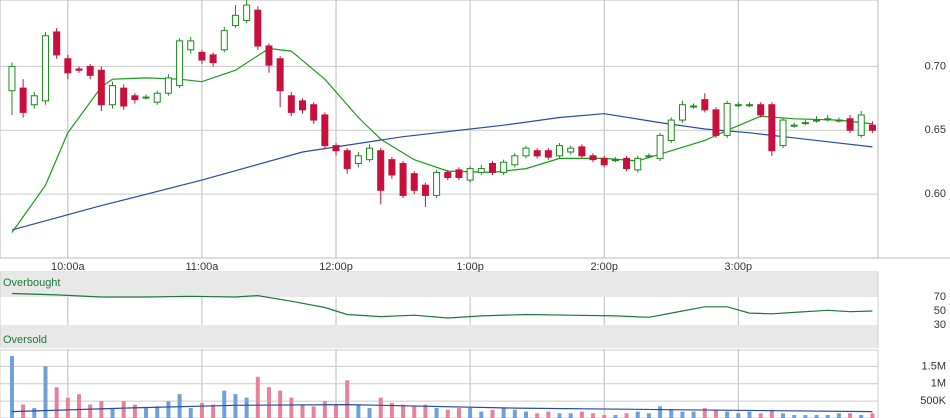  What do you see at coordinates (68, 267) in the screenshot?
I see `x-tick-label: 10:00a` at bounding box center [68, 267].